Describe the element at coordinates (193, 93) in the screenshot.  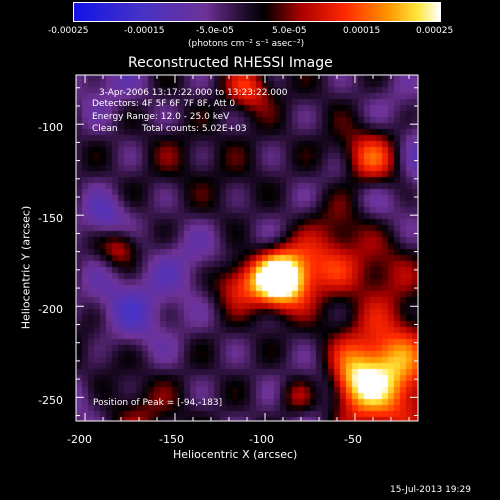
I see `time-range-text: 3-Apr-2006 13:17:22.000 to 13:23:22.000` at that location.